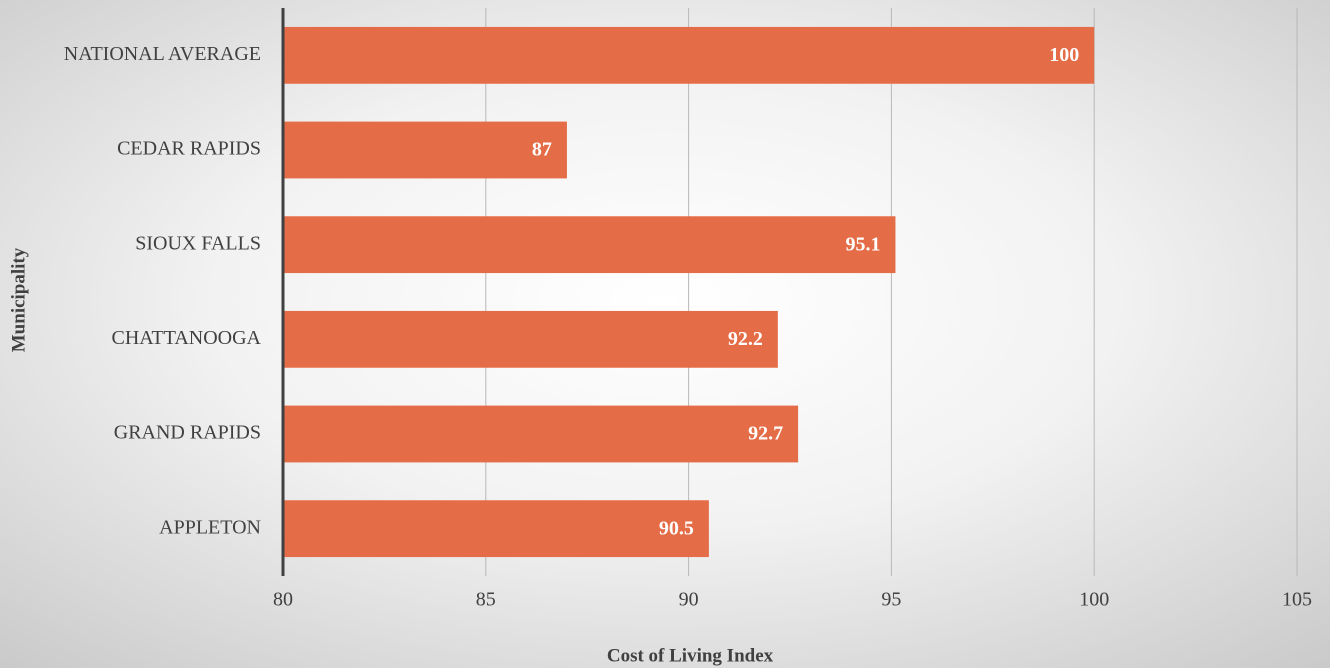  Describe the element at coordinates (1064, 55) in the screenshot. I see `value-label: 100` at that location.